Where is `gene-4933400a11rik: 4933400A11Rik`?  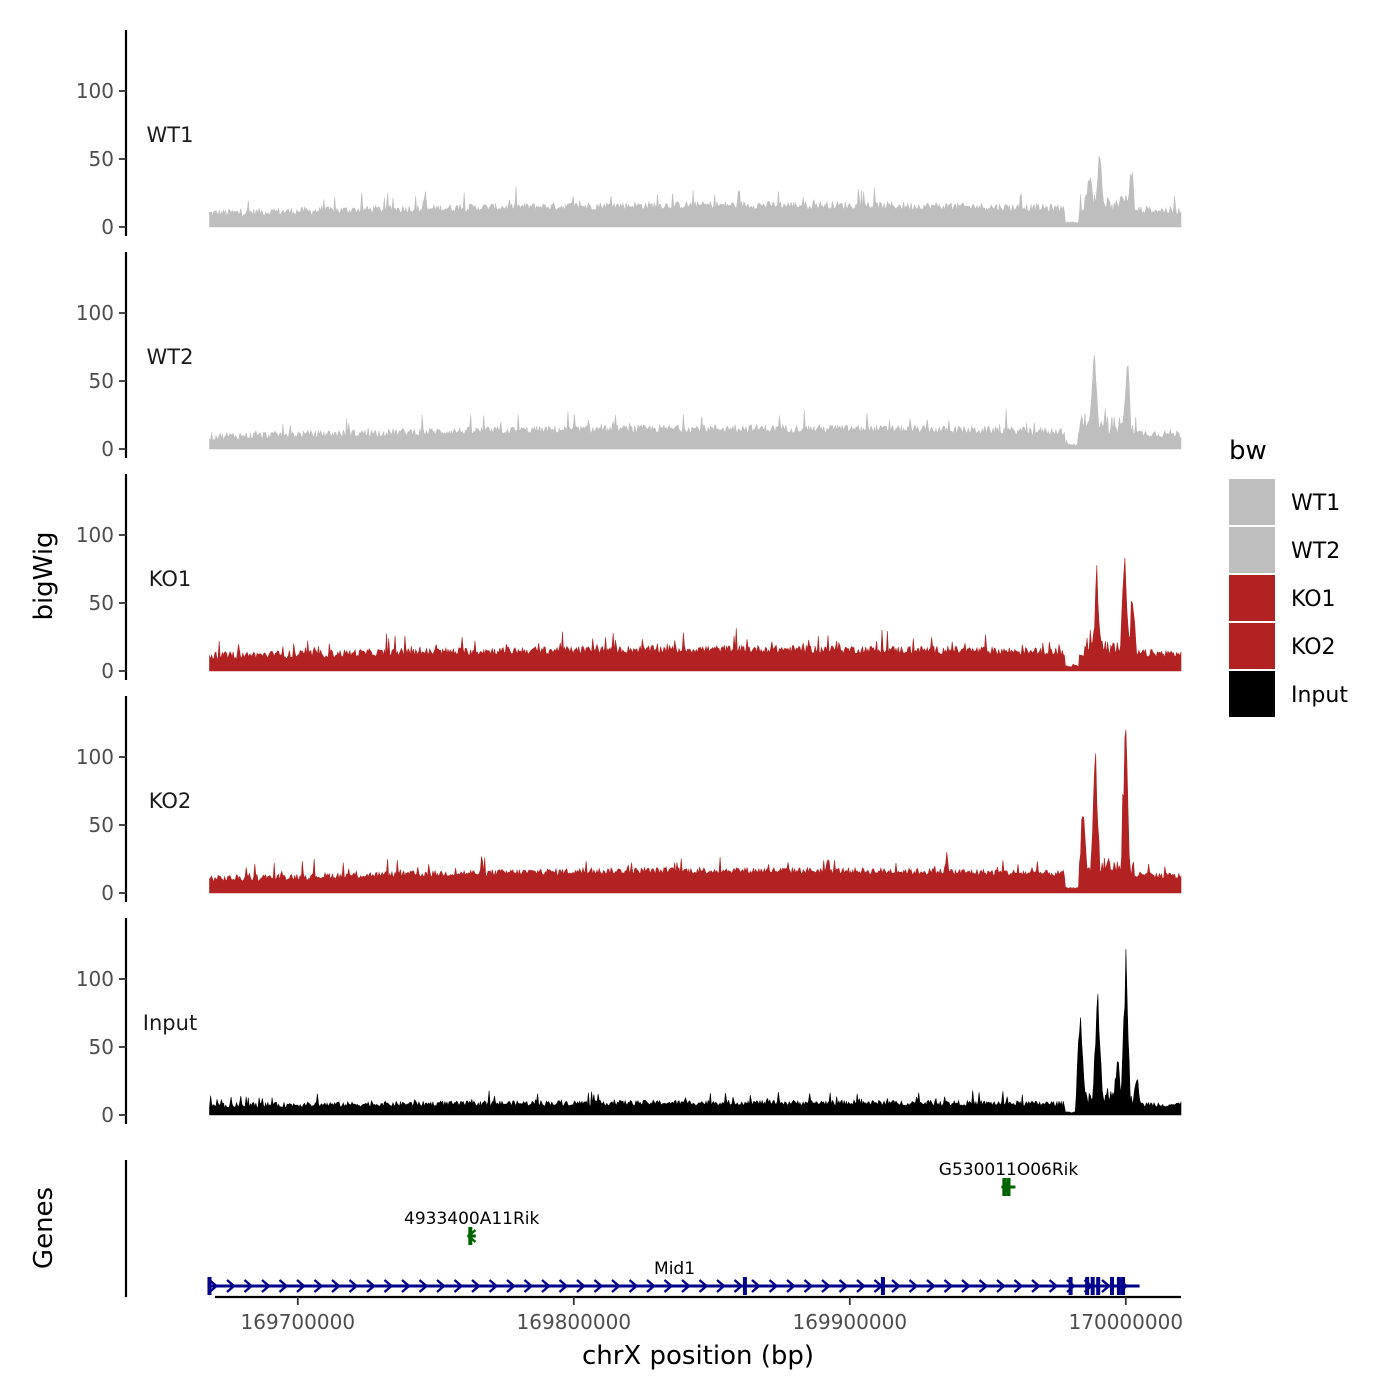 gene-4933400a11rik: 4933400A11Rik is located at coordinates (472, 1227).